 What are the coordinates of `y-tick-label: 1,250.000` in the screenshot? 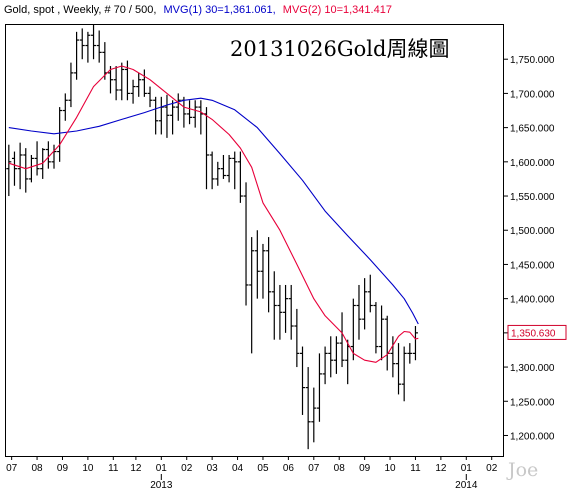 It's located at (532, 402).